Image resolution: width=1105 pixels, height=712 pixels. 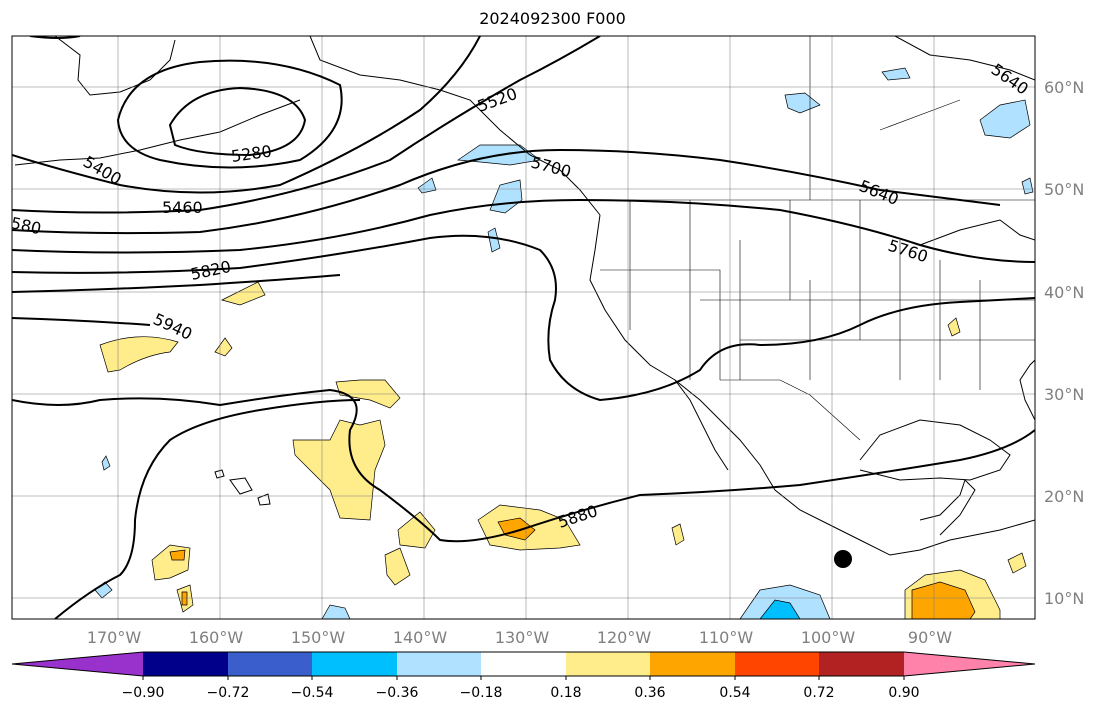 What do you see at coordinates (818, 693) in the screenshot?
I see `colorbar-tick: 0.72` at bounding box center [818, 693].